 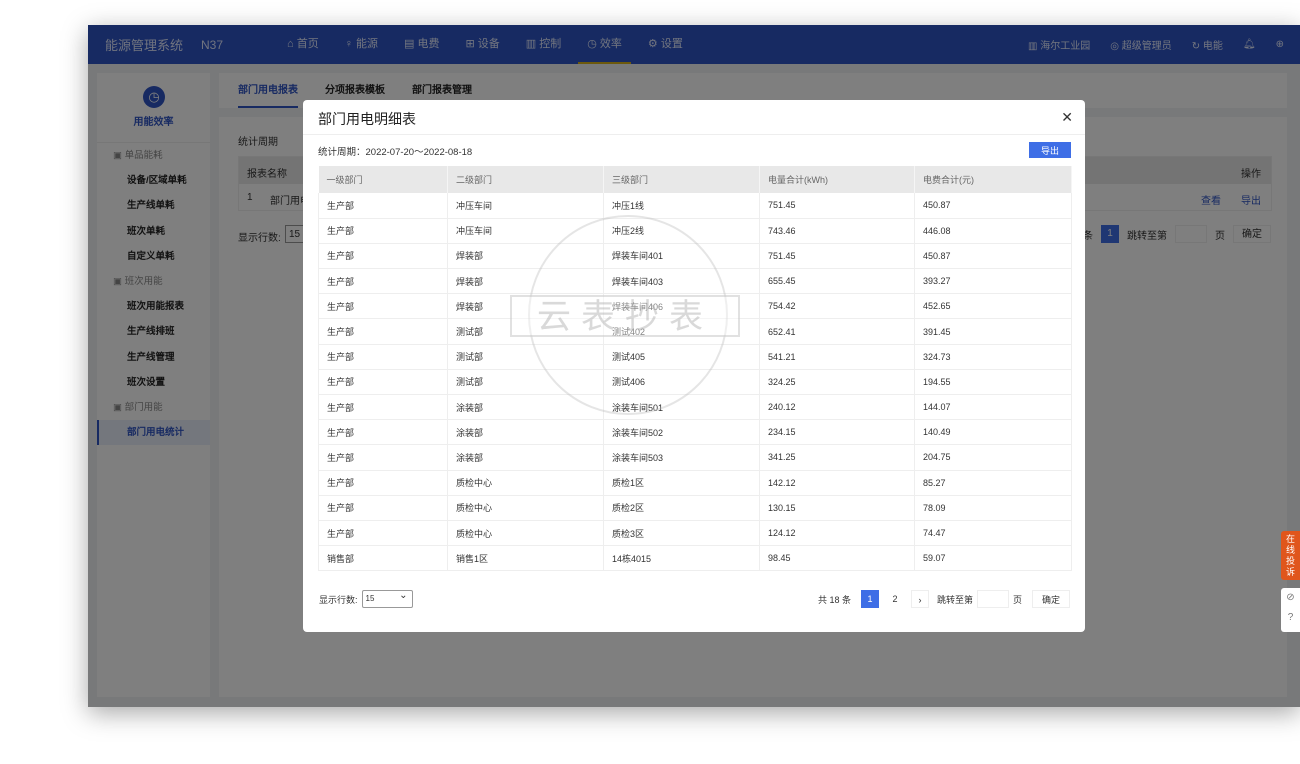 What do you see at coordinates (993, 508) in the screenshot?
I see `table-cell: 78.09` at bounding box center [993, 508].